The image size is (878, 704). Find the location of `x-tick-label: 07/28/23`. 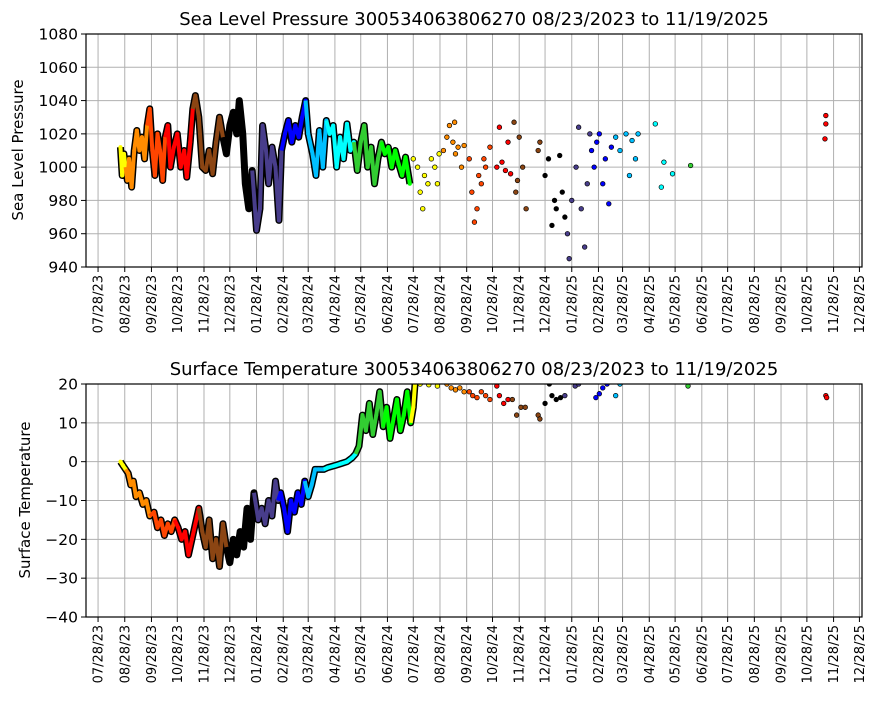

x-tick-label: 07/28/23 is located at coordinates (99, 304).